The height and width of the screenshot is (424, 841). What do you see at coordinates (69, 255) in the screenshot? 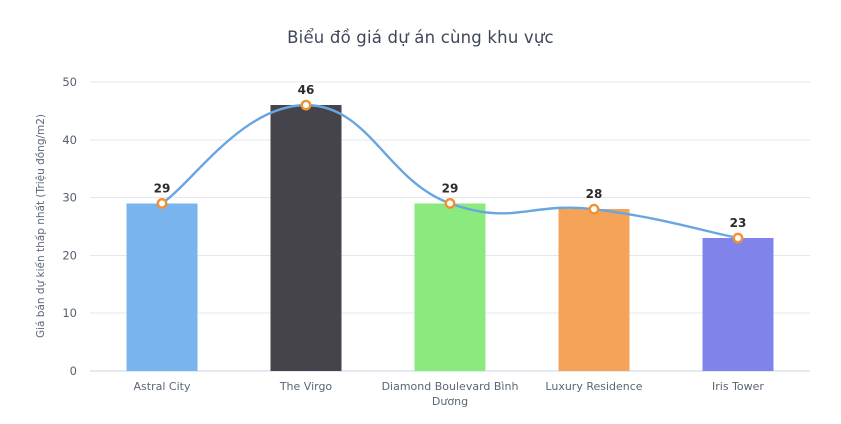
I see `y-axis-tick-label: 20` at bounding box center [69, 255].